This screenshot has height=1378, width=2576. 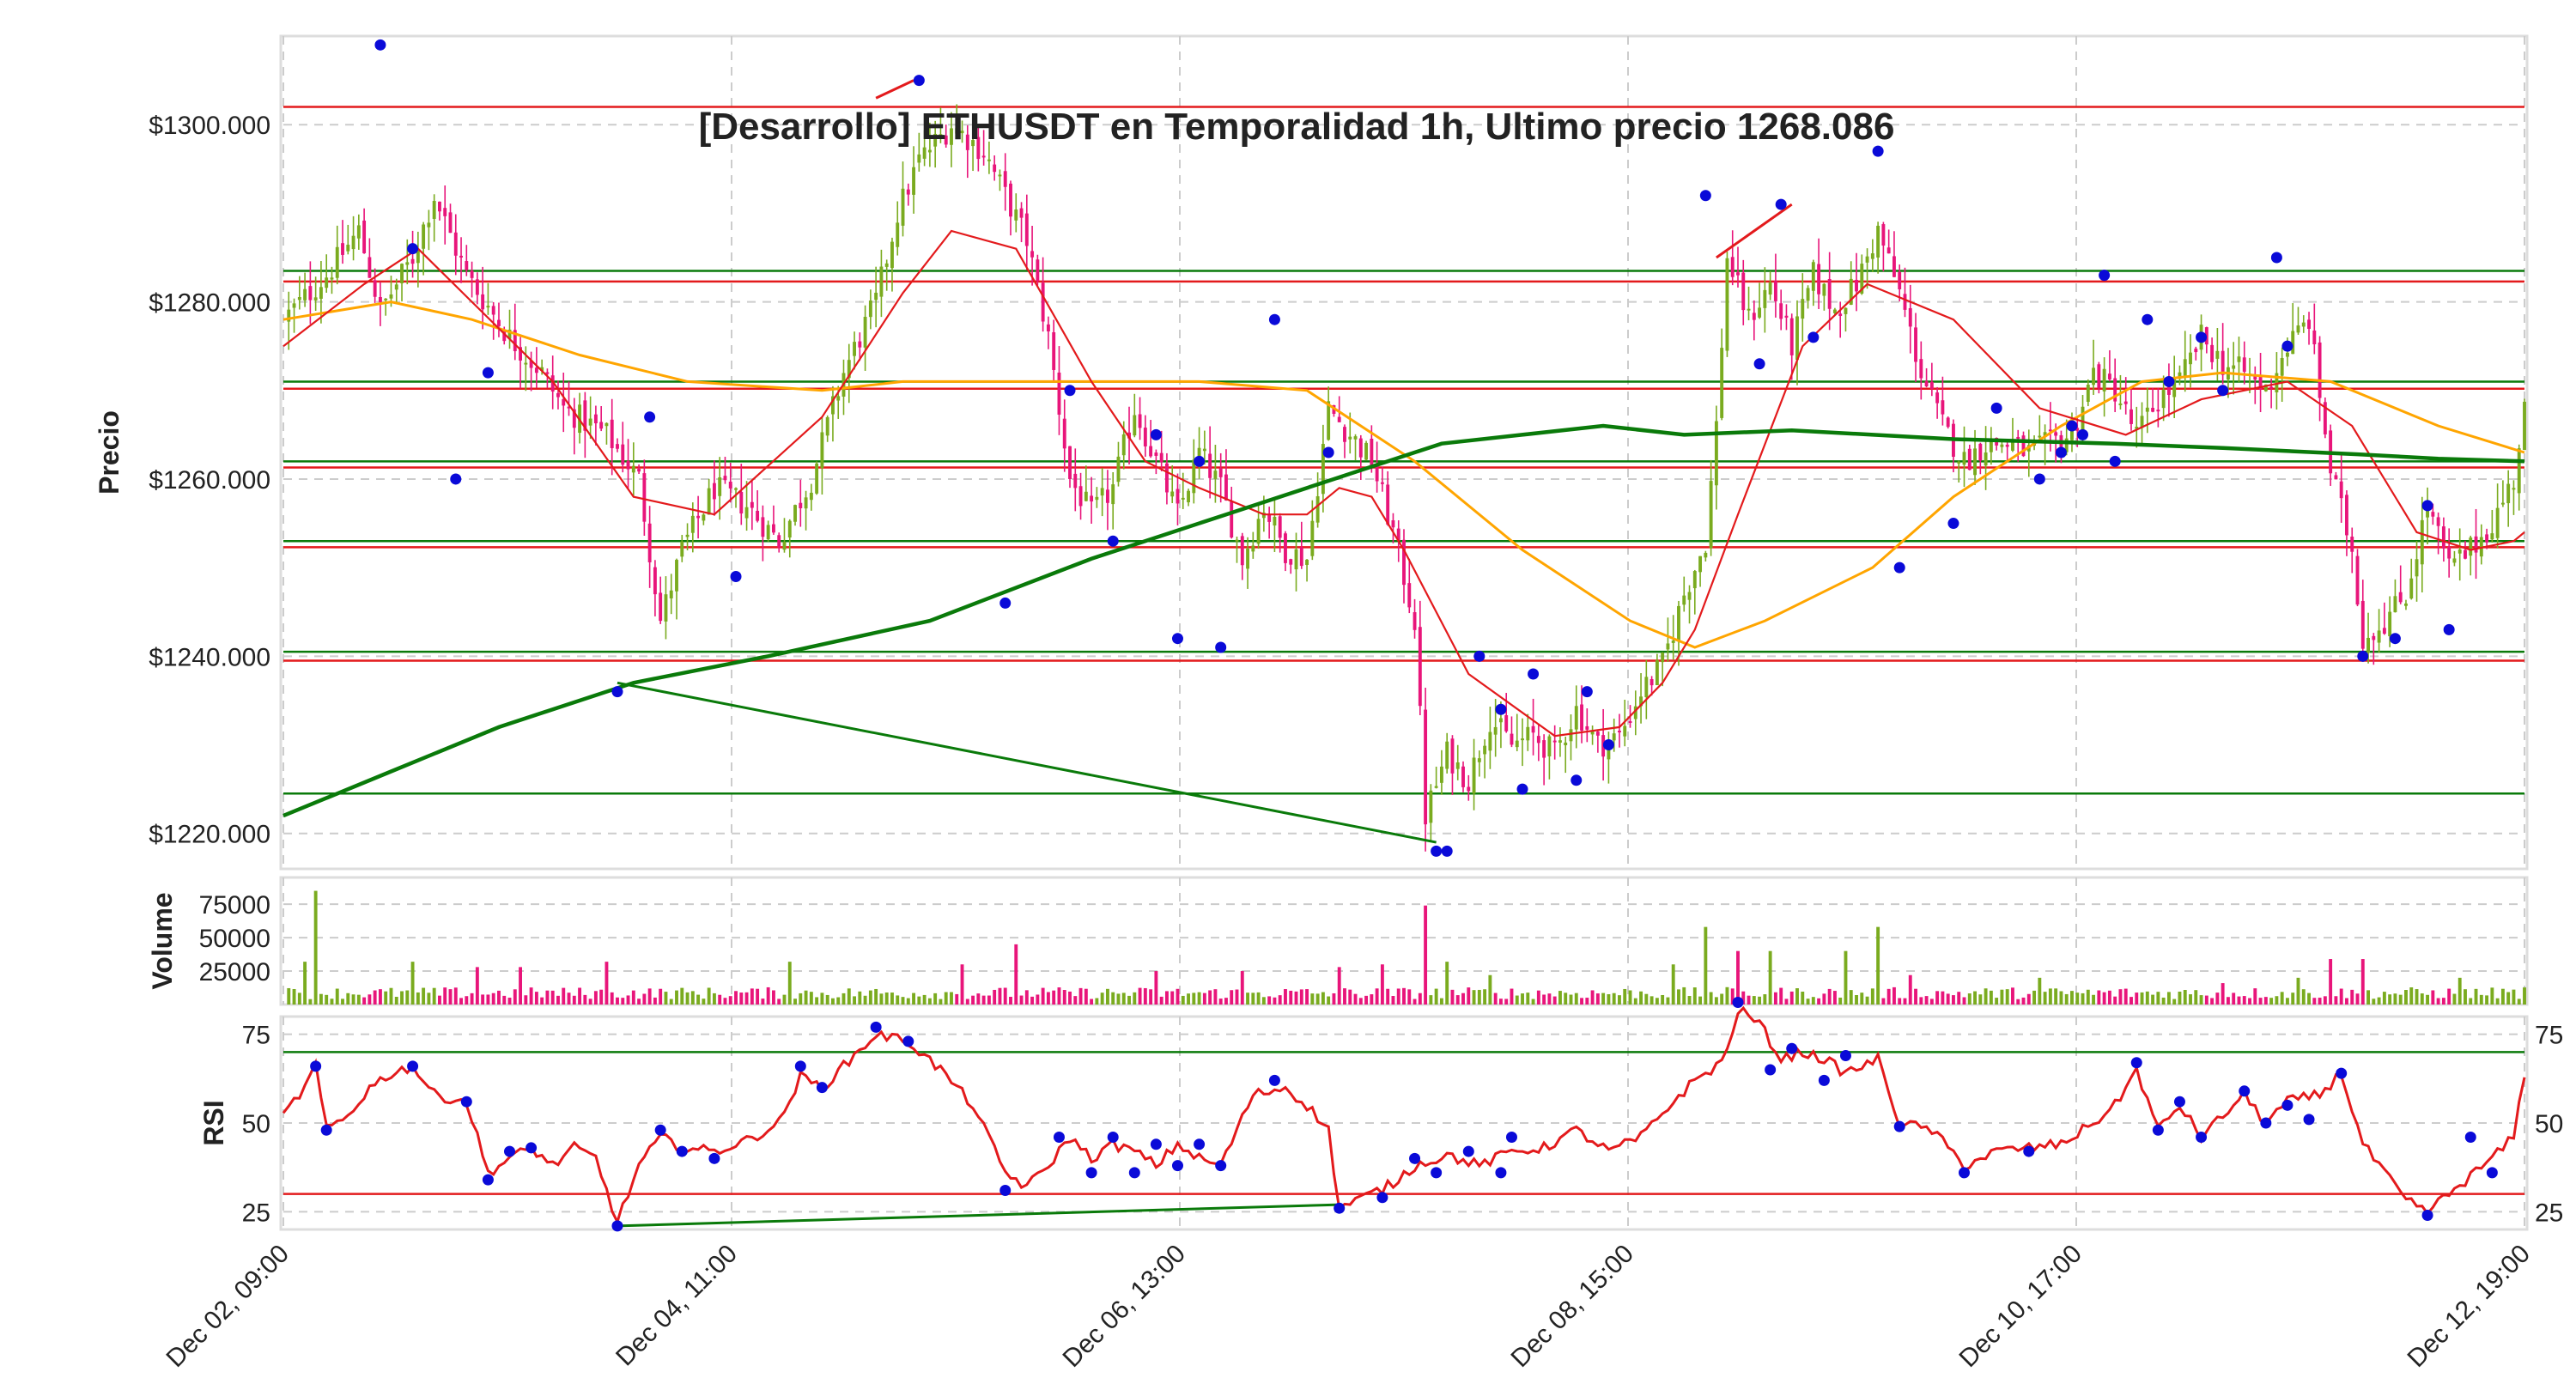 I want to click on x-tick-label: Dec 02, 09:00, so click(x=228, y=1306).